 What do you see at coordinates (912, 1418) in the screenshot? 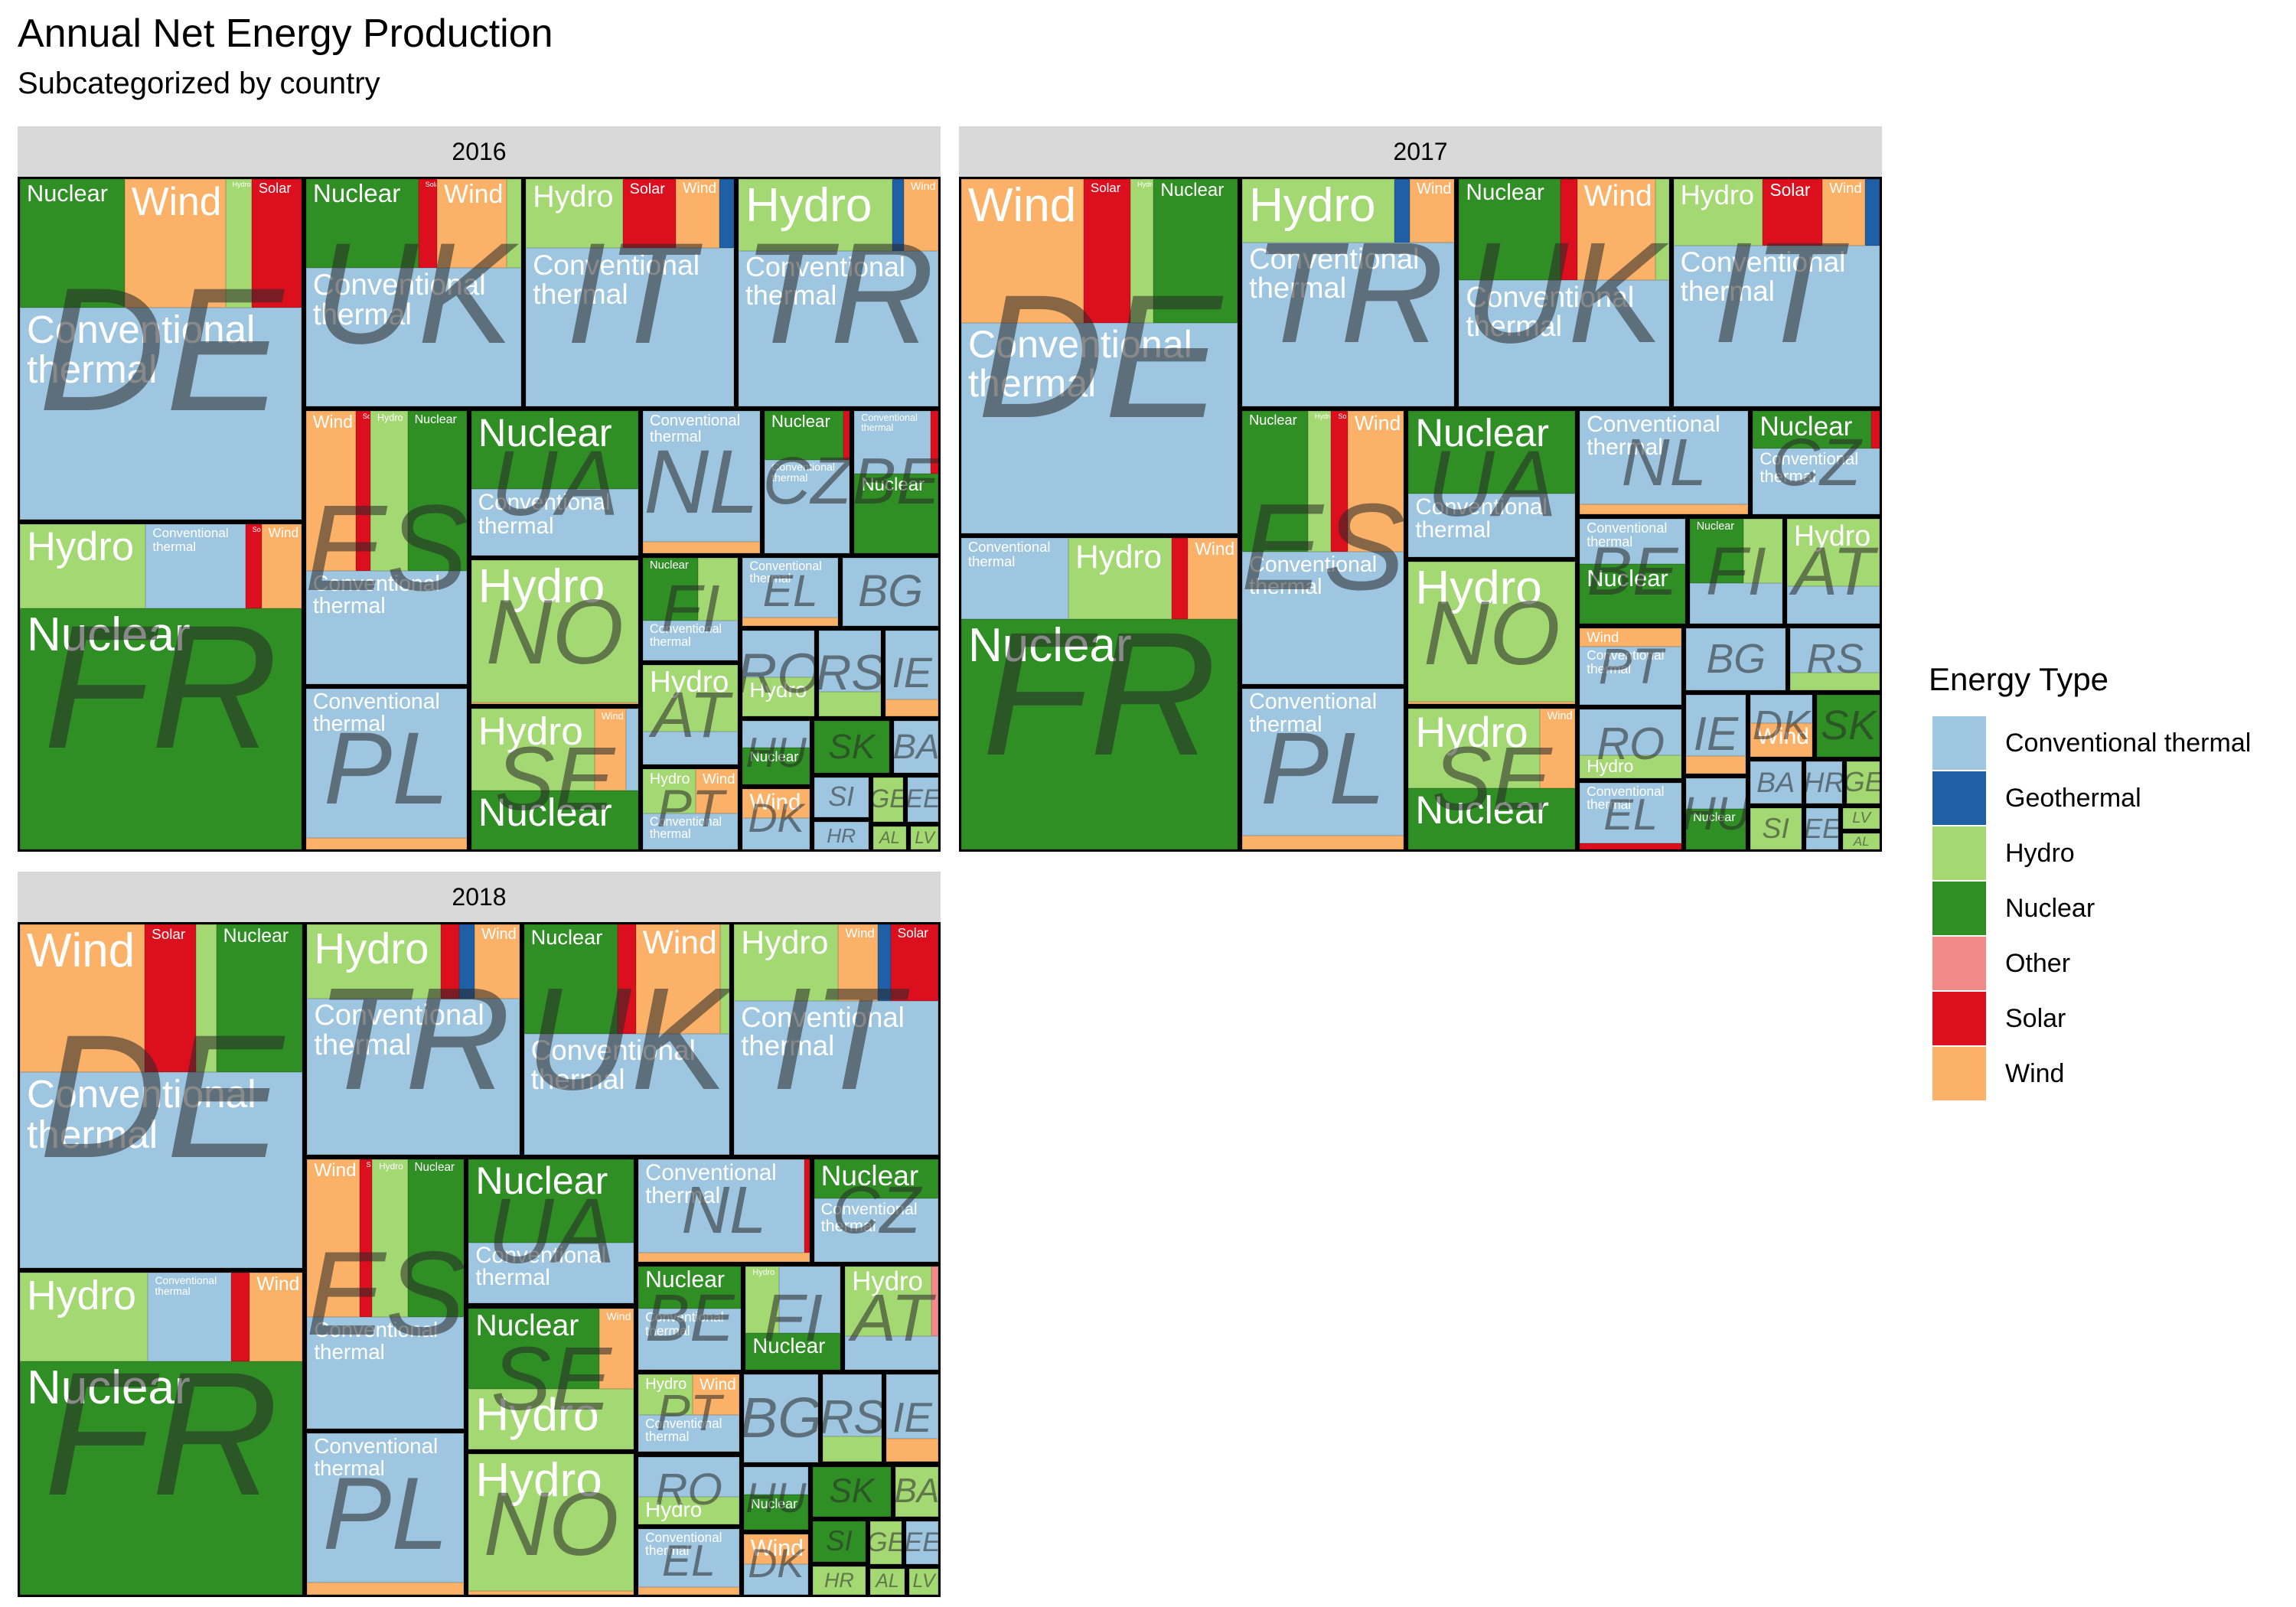
I see `country-tile-ie: IE` at bounding box center [912, 1418].